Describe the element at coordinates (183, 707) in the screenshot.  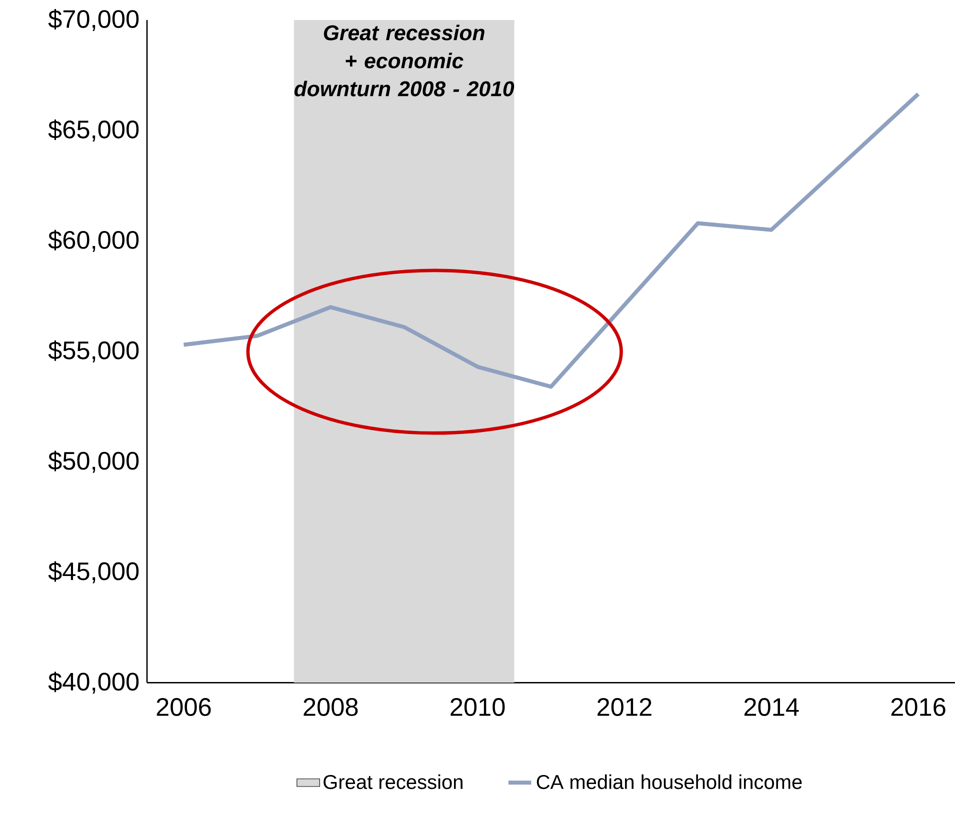
I see `x-tick-label: 2006` at that location.